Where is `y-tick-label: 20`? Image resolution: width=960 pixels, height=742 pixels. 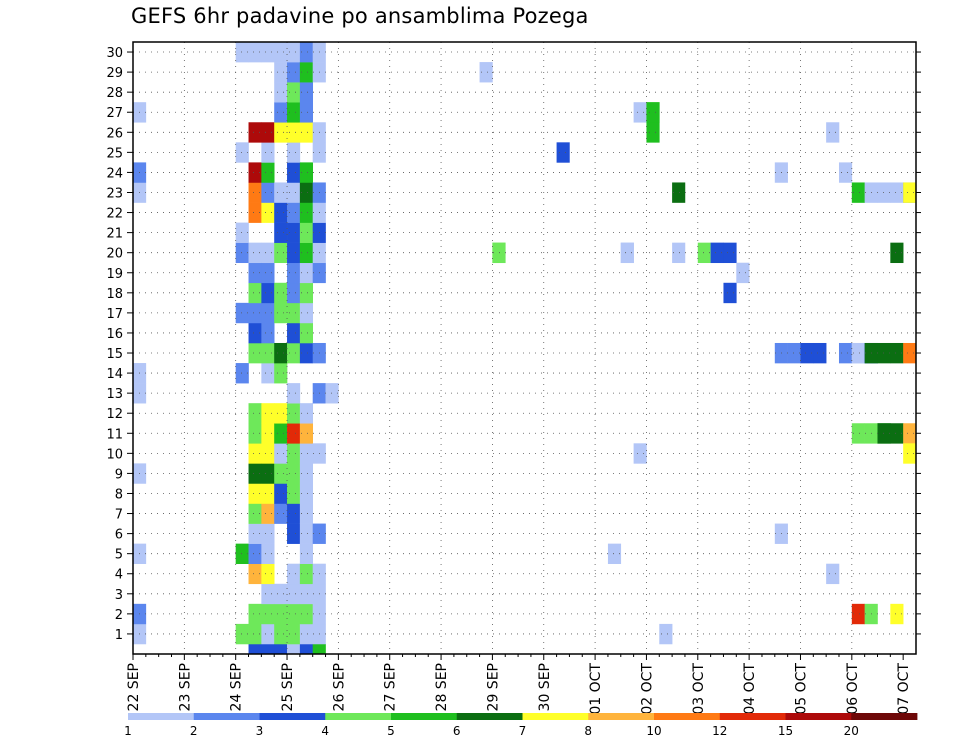
y-tick-label: 20 is located at coordinates (114, 254).